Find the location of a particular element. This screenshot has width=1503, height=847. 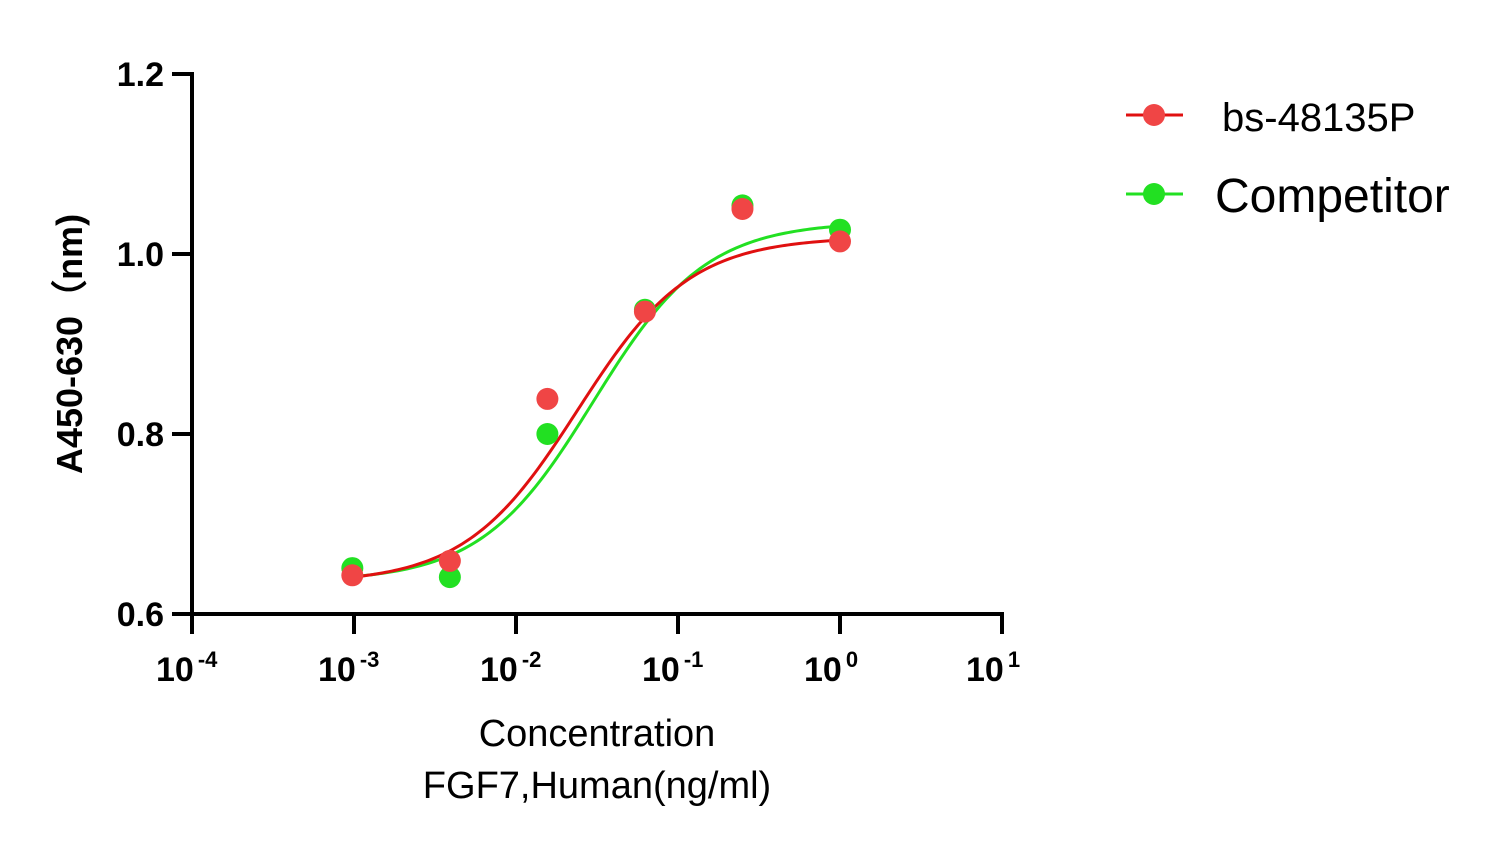

legend: bs-48135P Competitor is located at coordinates (1288, 159).